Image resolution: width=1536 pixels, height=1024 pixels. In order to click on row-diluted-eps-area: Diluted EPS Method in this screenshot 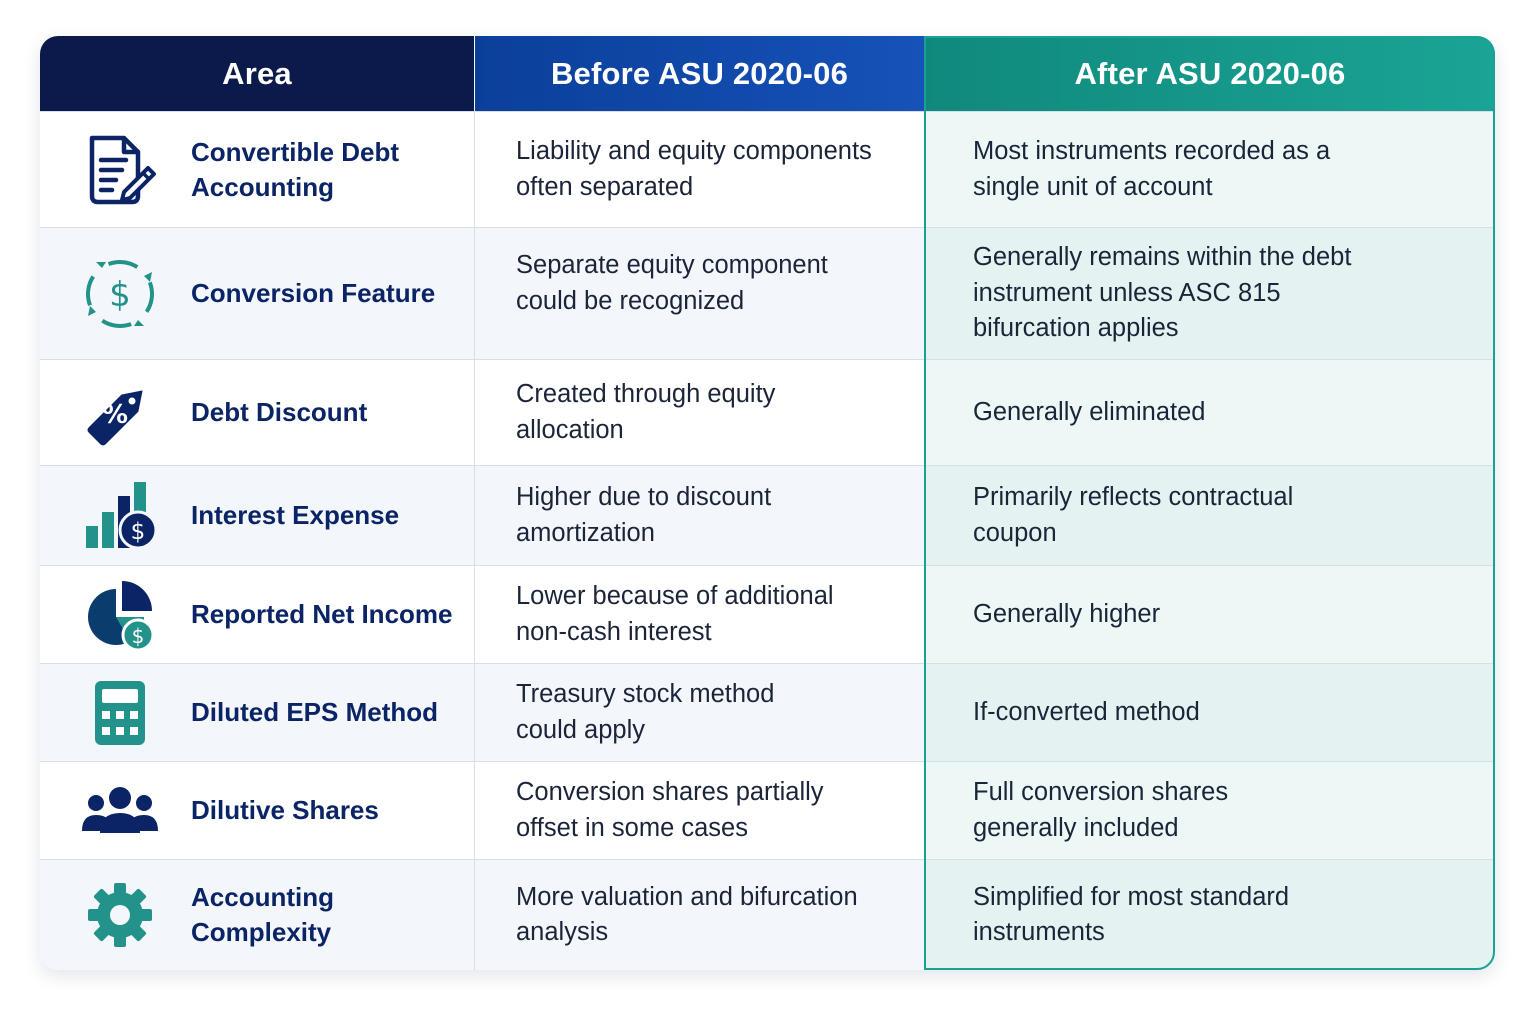, I will do `click(257, 712)`.